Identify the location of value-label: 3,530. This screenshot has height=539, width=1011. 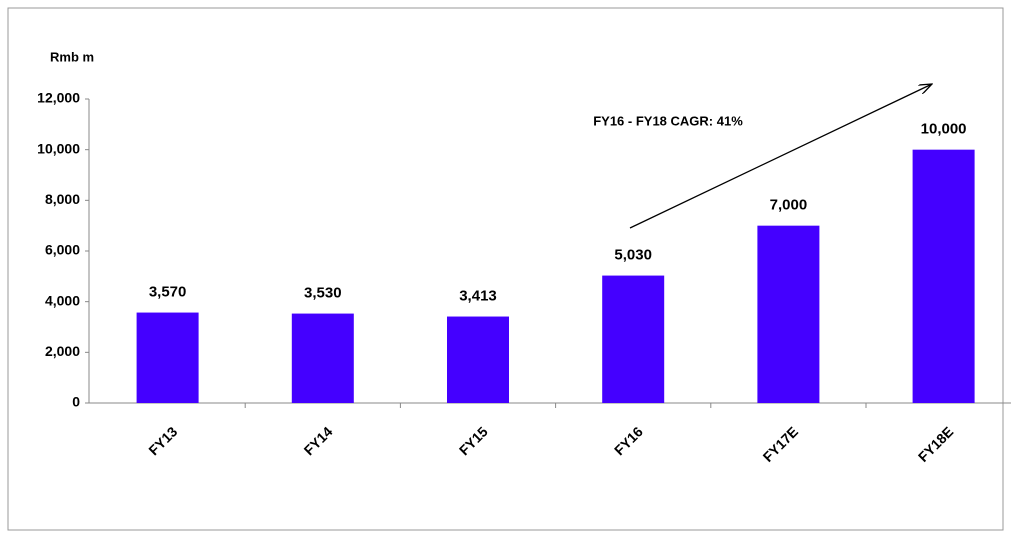
(323, 293).